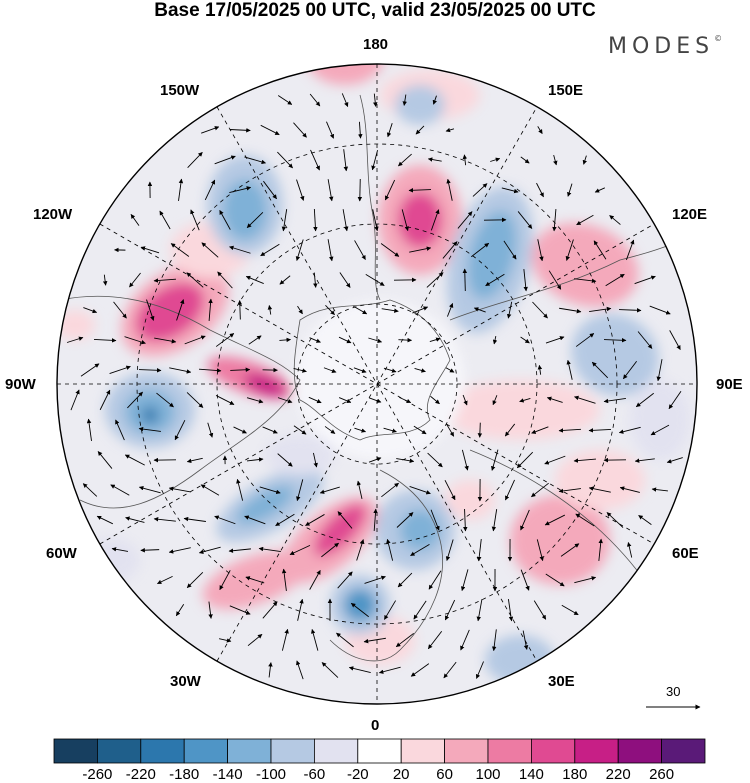  What do you see at coordinates (314, 774) in the screenshot?
I see `colorbar-tick-label: -60` at bounding box center [314, 774].